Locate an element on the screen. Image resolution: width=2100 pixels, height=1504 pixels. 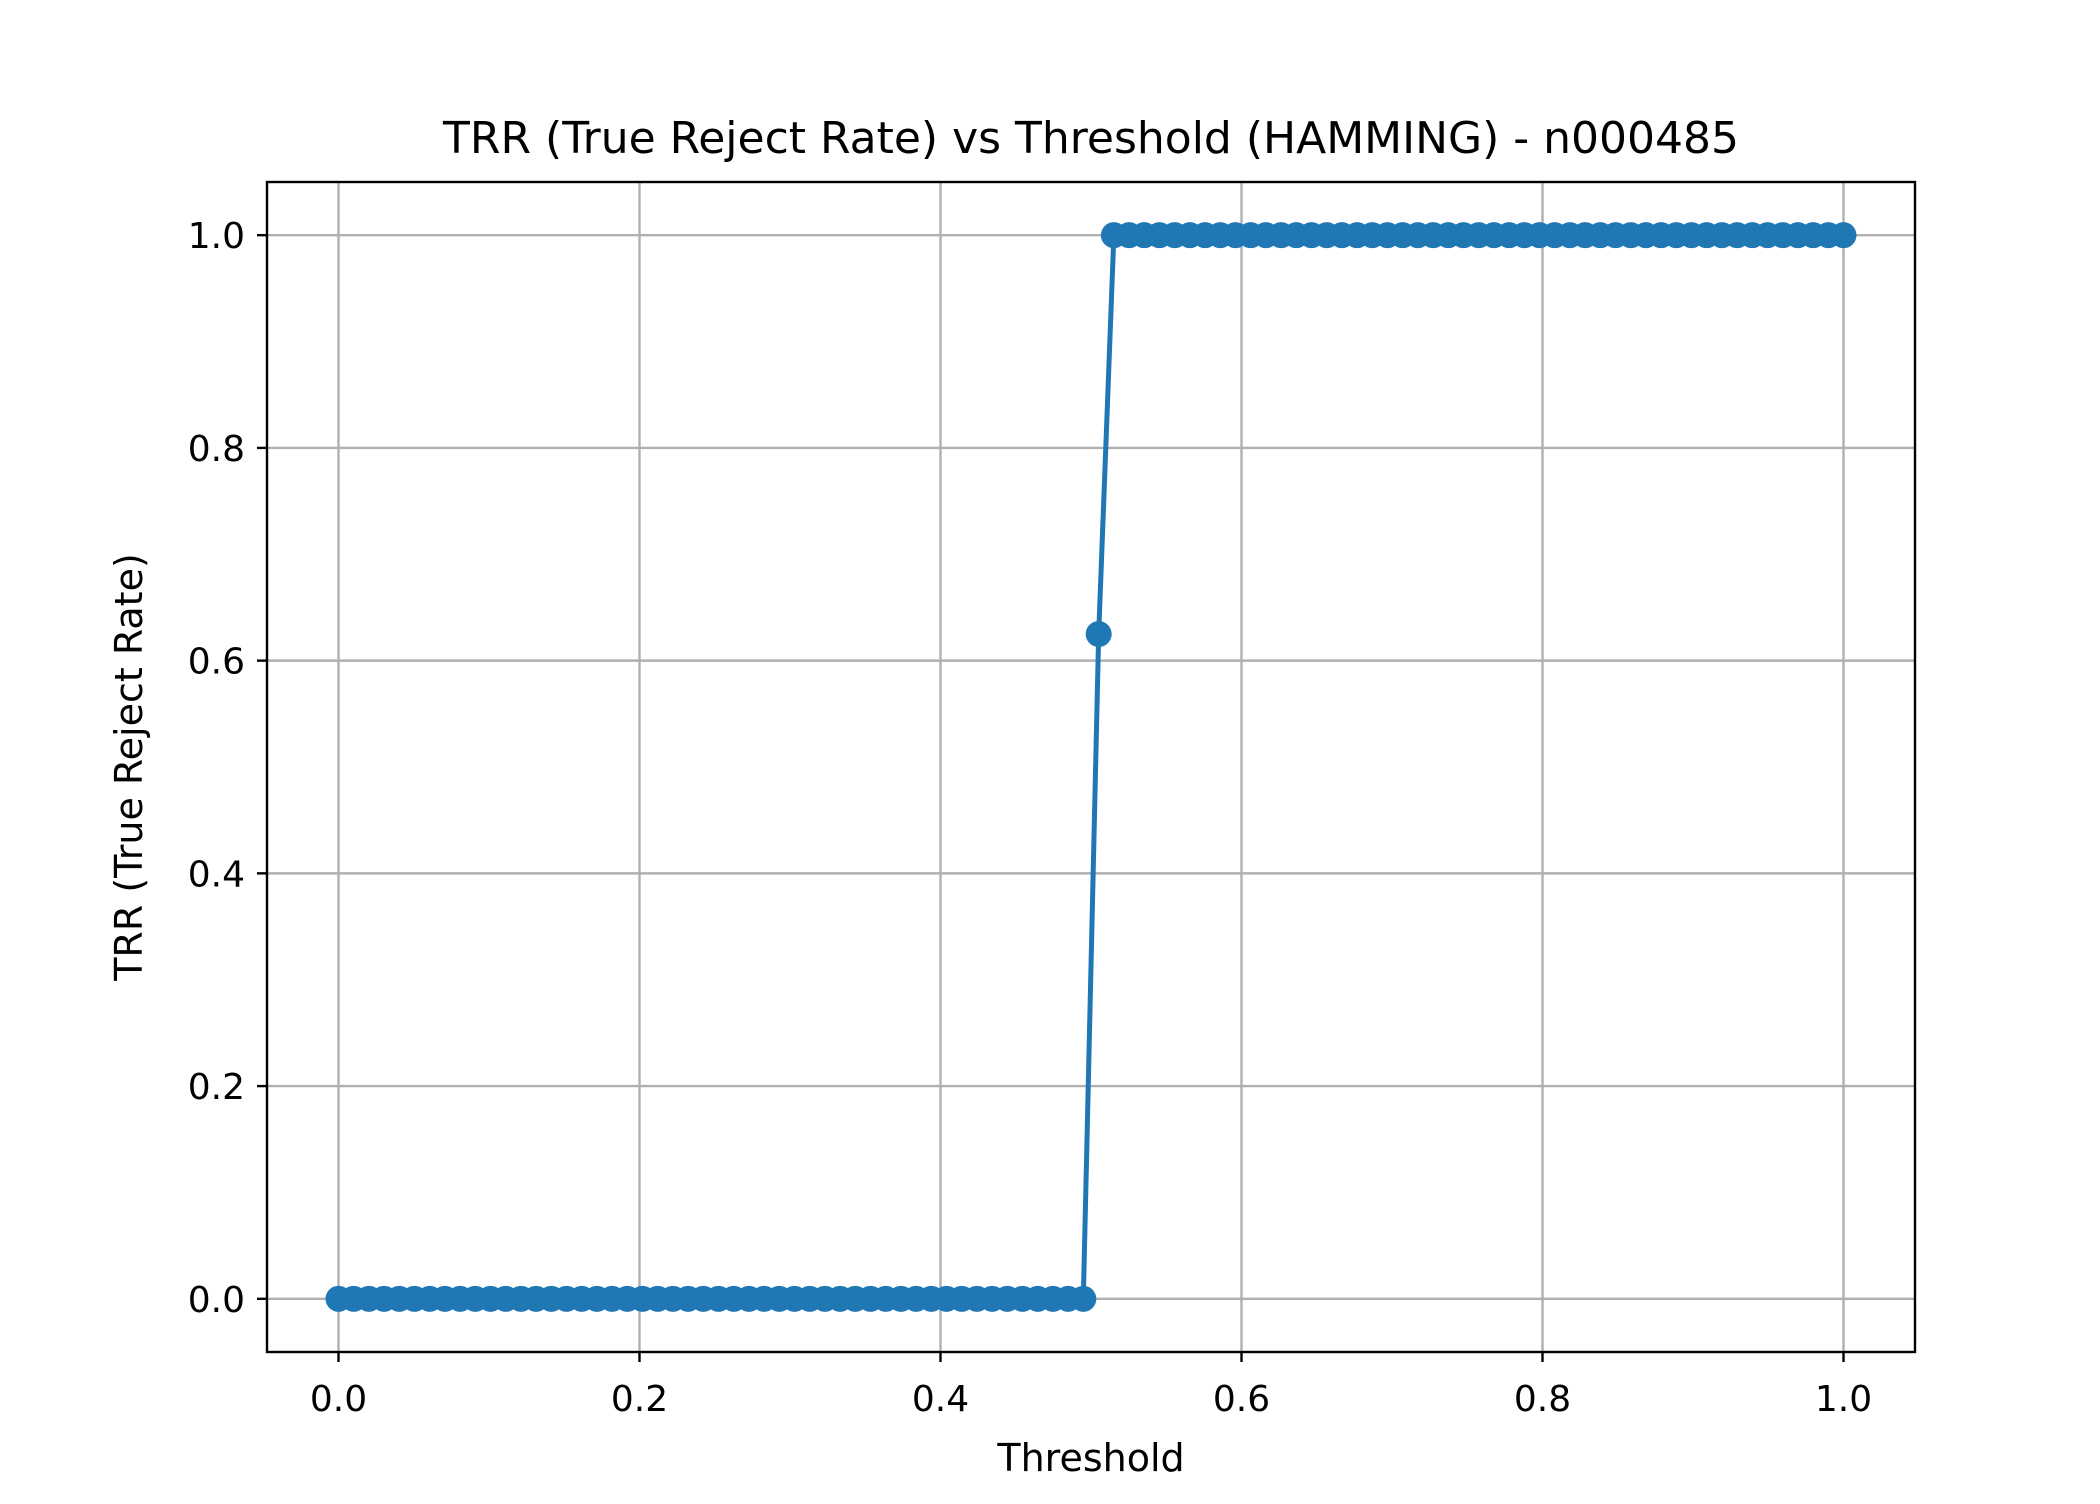
y-tick-label: 0.2 is located at coordinates (216, 1087).